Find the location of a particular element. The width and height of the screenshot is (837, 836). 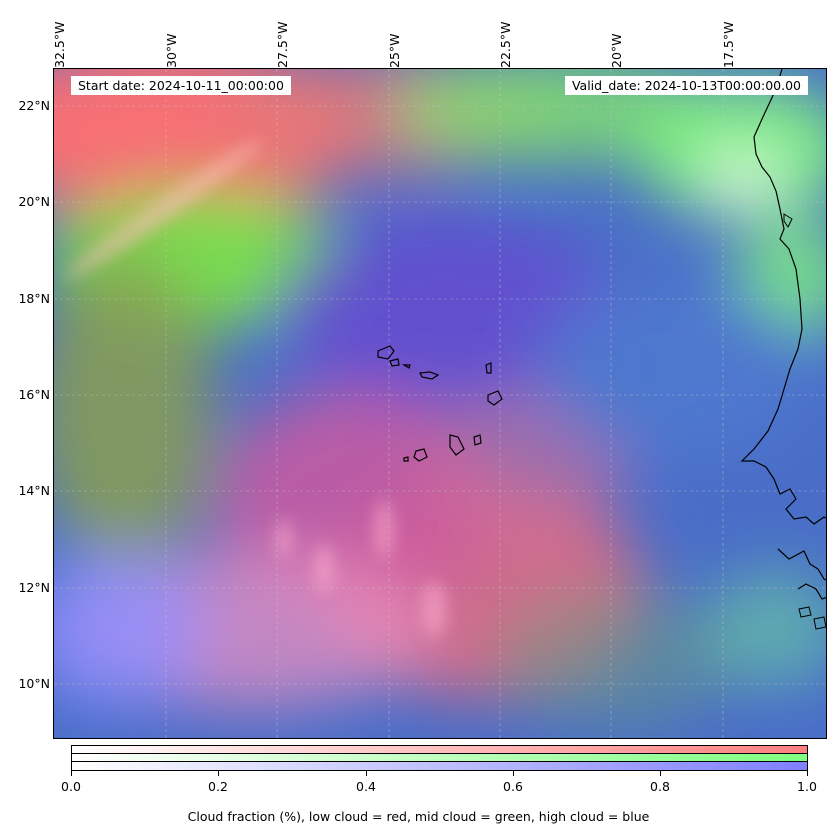

colorbar is located at coordinates (439, 758).